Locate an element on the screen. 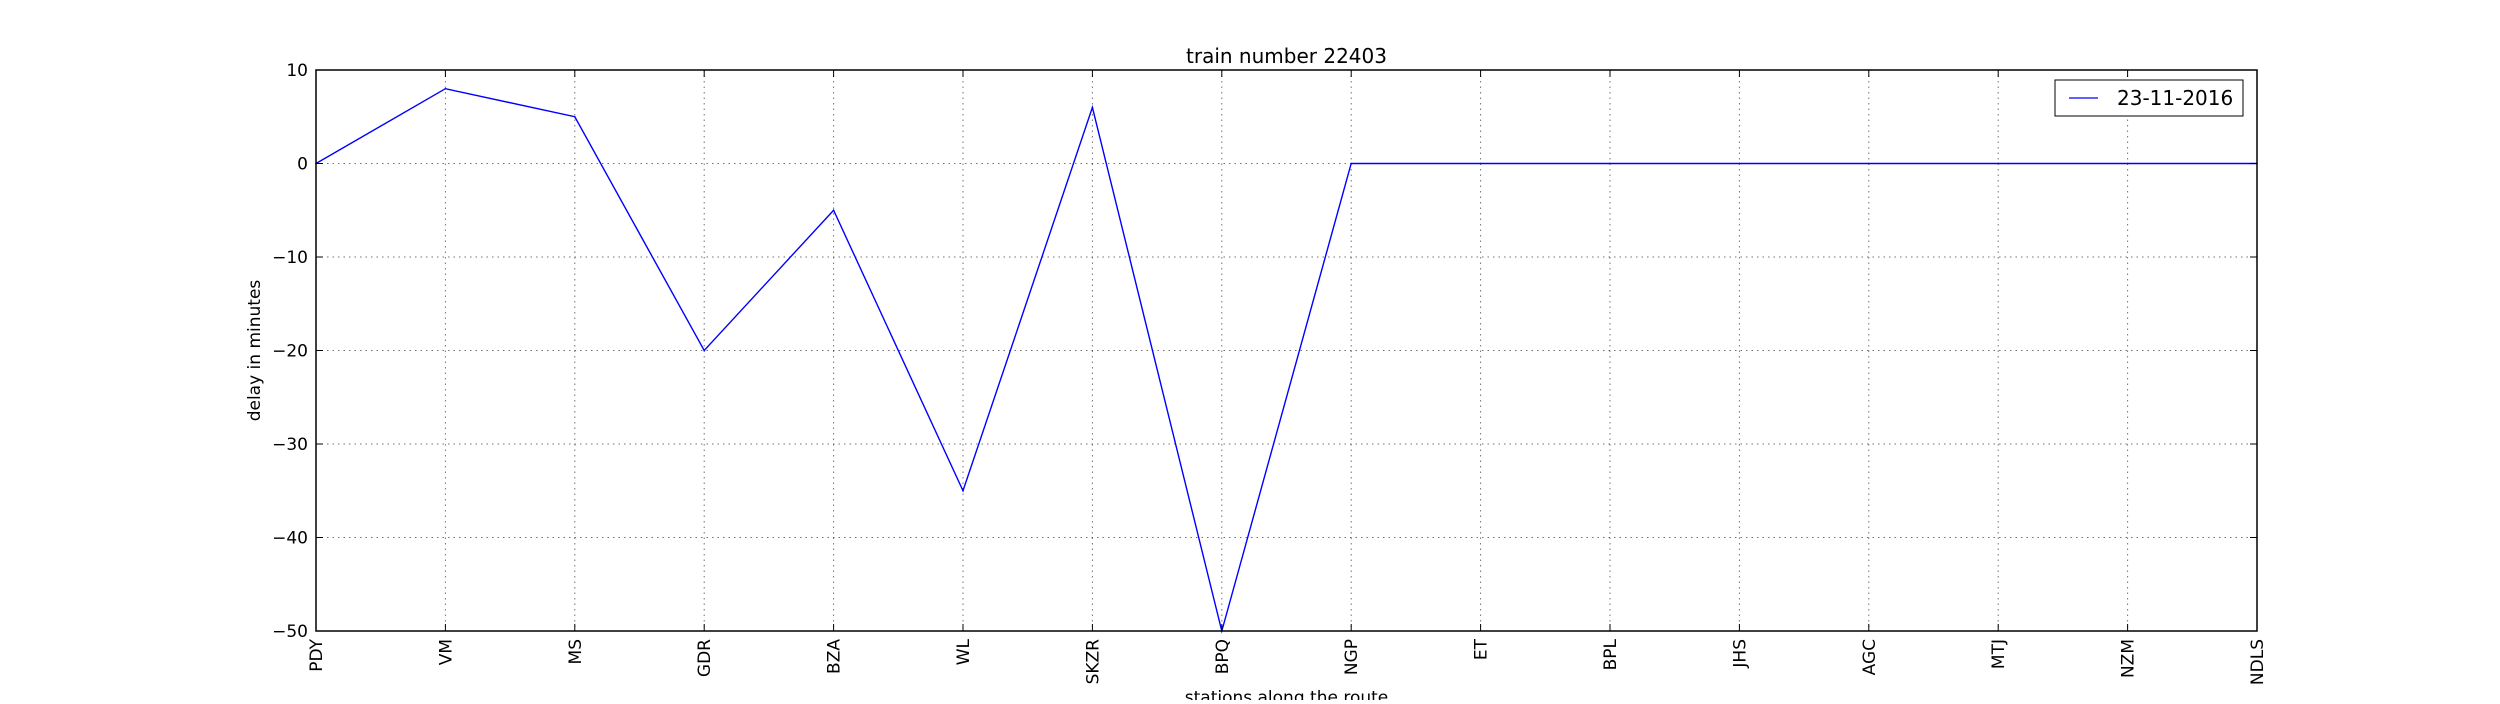  x-tick-label: WL is located at coordinates (964, 651).